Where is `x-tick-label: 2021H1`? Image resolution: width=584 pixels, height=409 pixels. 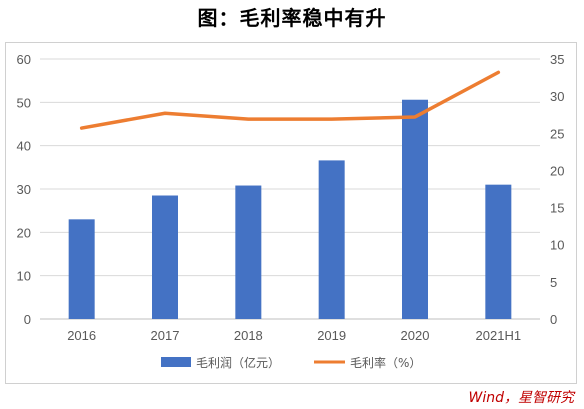 x-tick-label: 2021H1 is located at coordinates (499, 335).